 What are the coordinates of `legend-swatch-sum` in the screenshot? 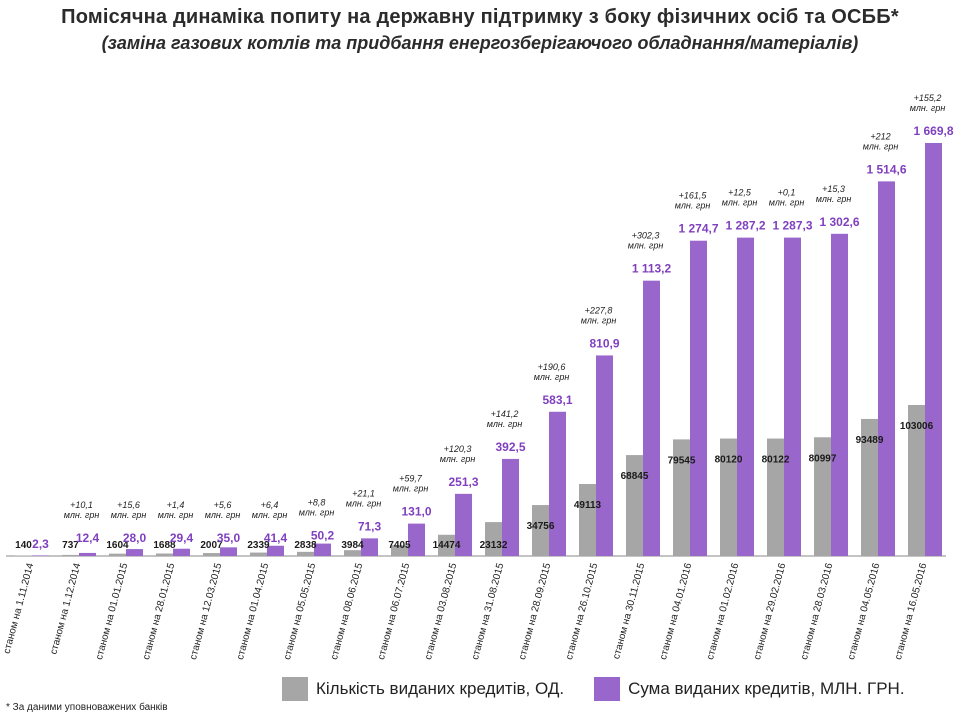 It's located at (607, 689).